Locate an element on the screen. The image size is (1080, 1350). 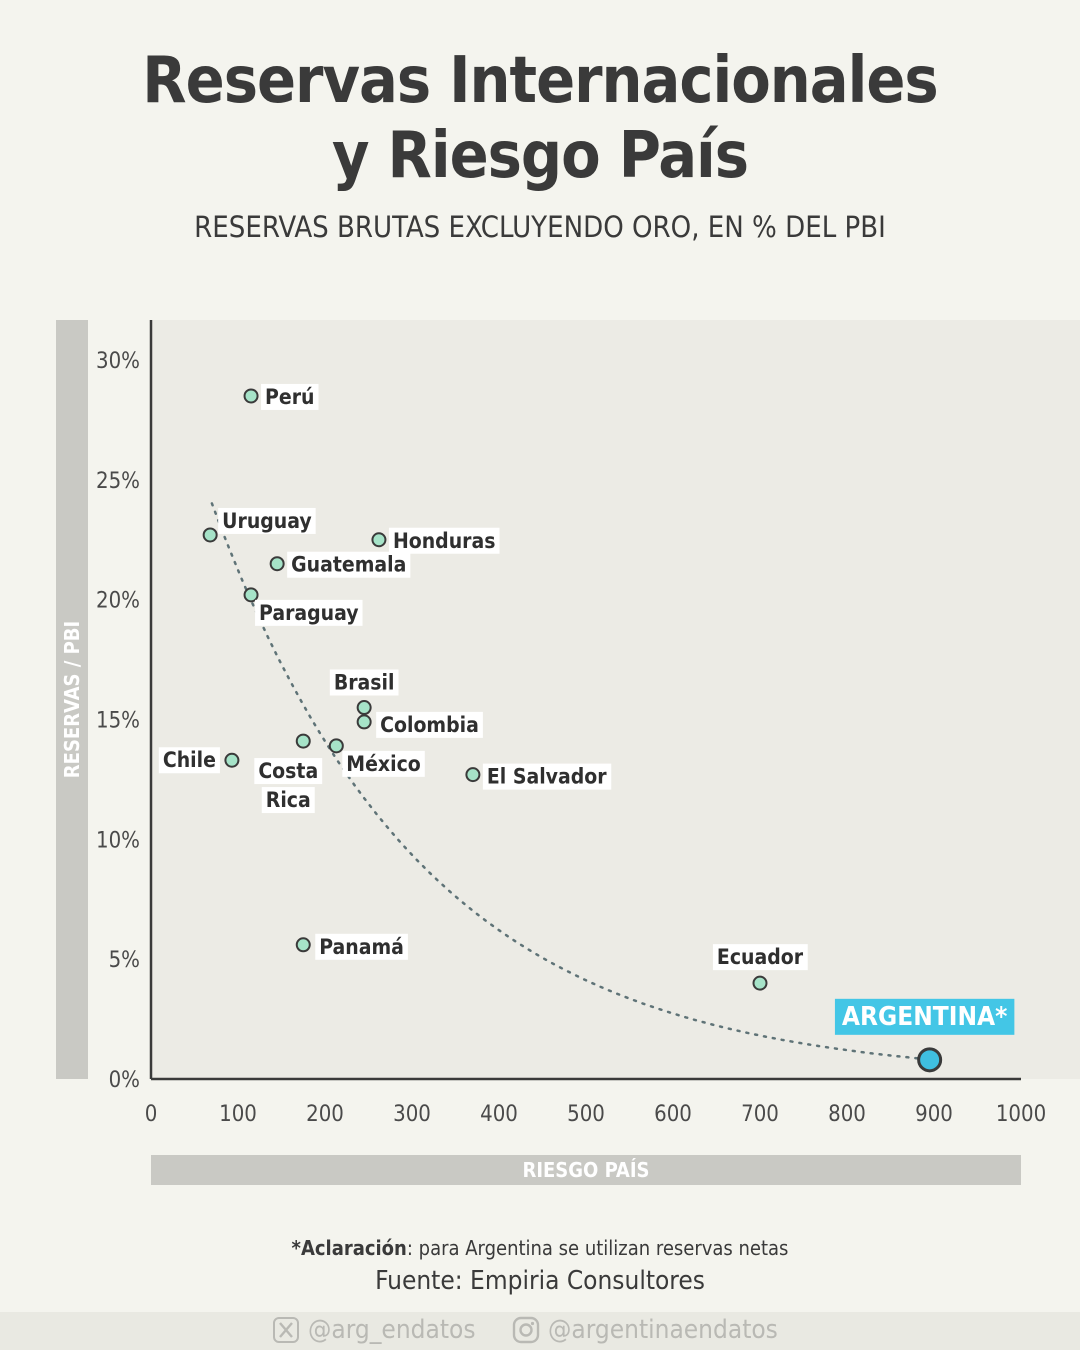
point-label: Ecuador is located at coordinates (760, 957).